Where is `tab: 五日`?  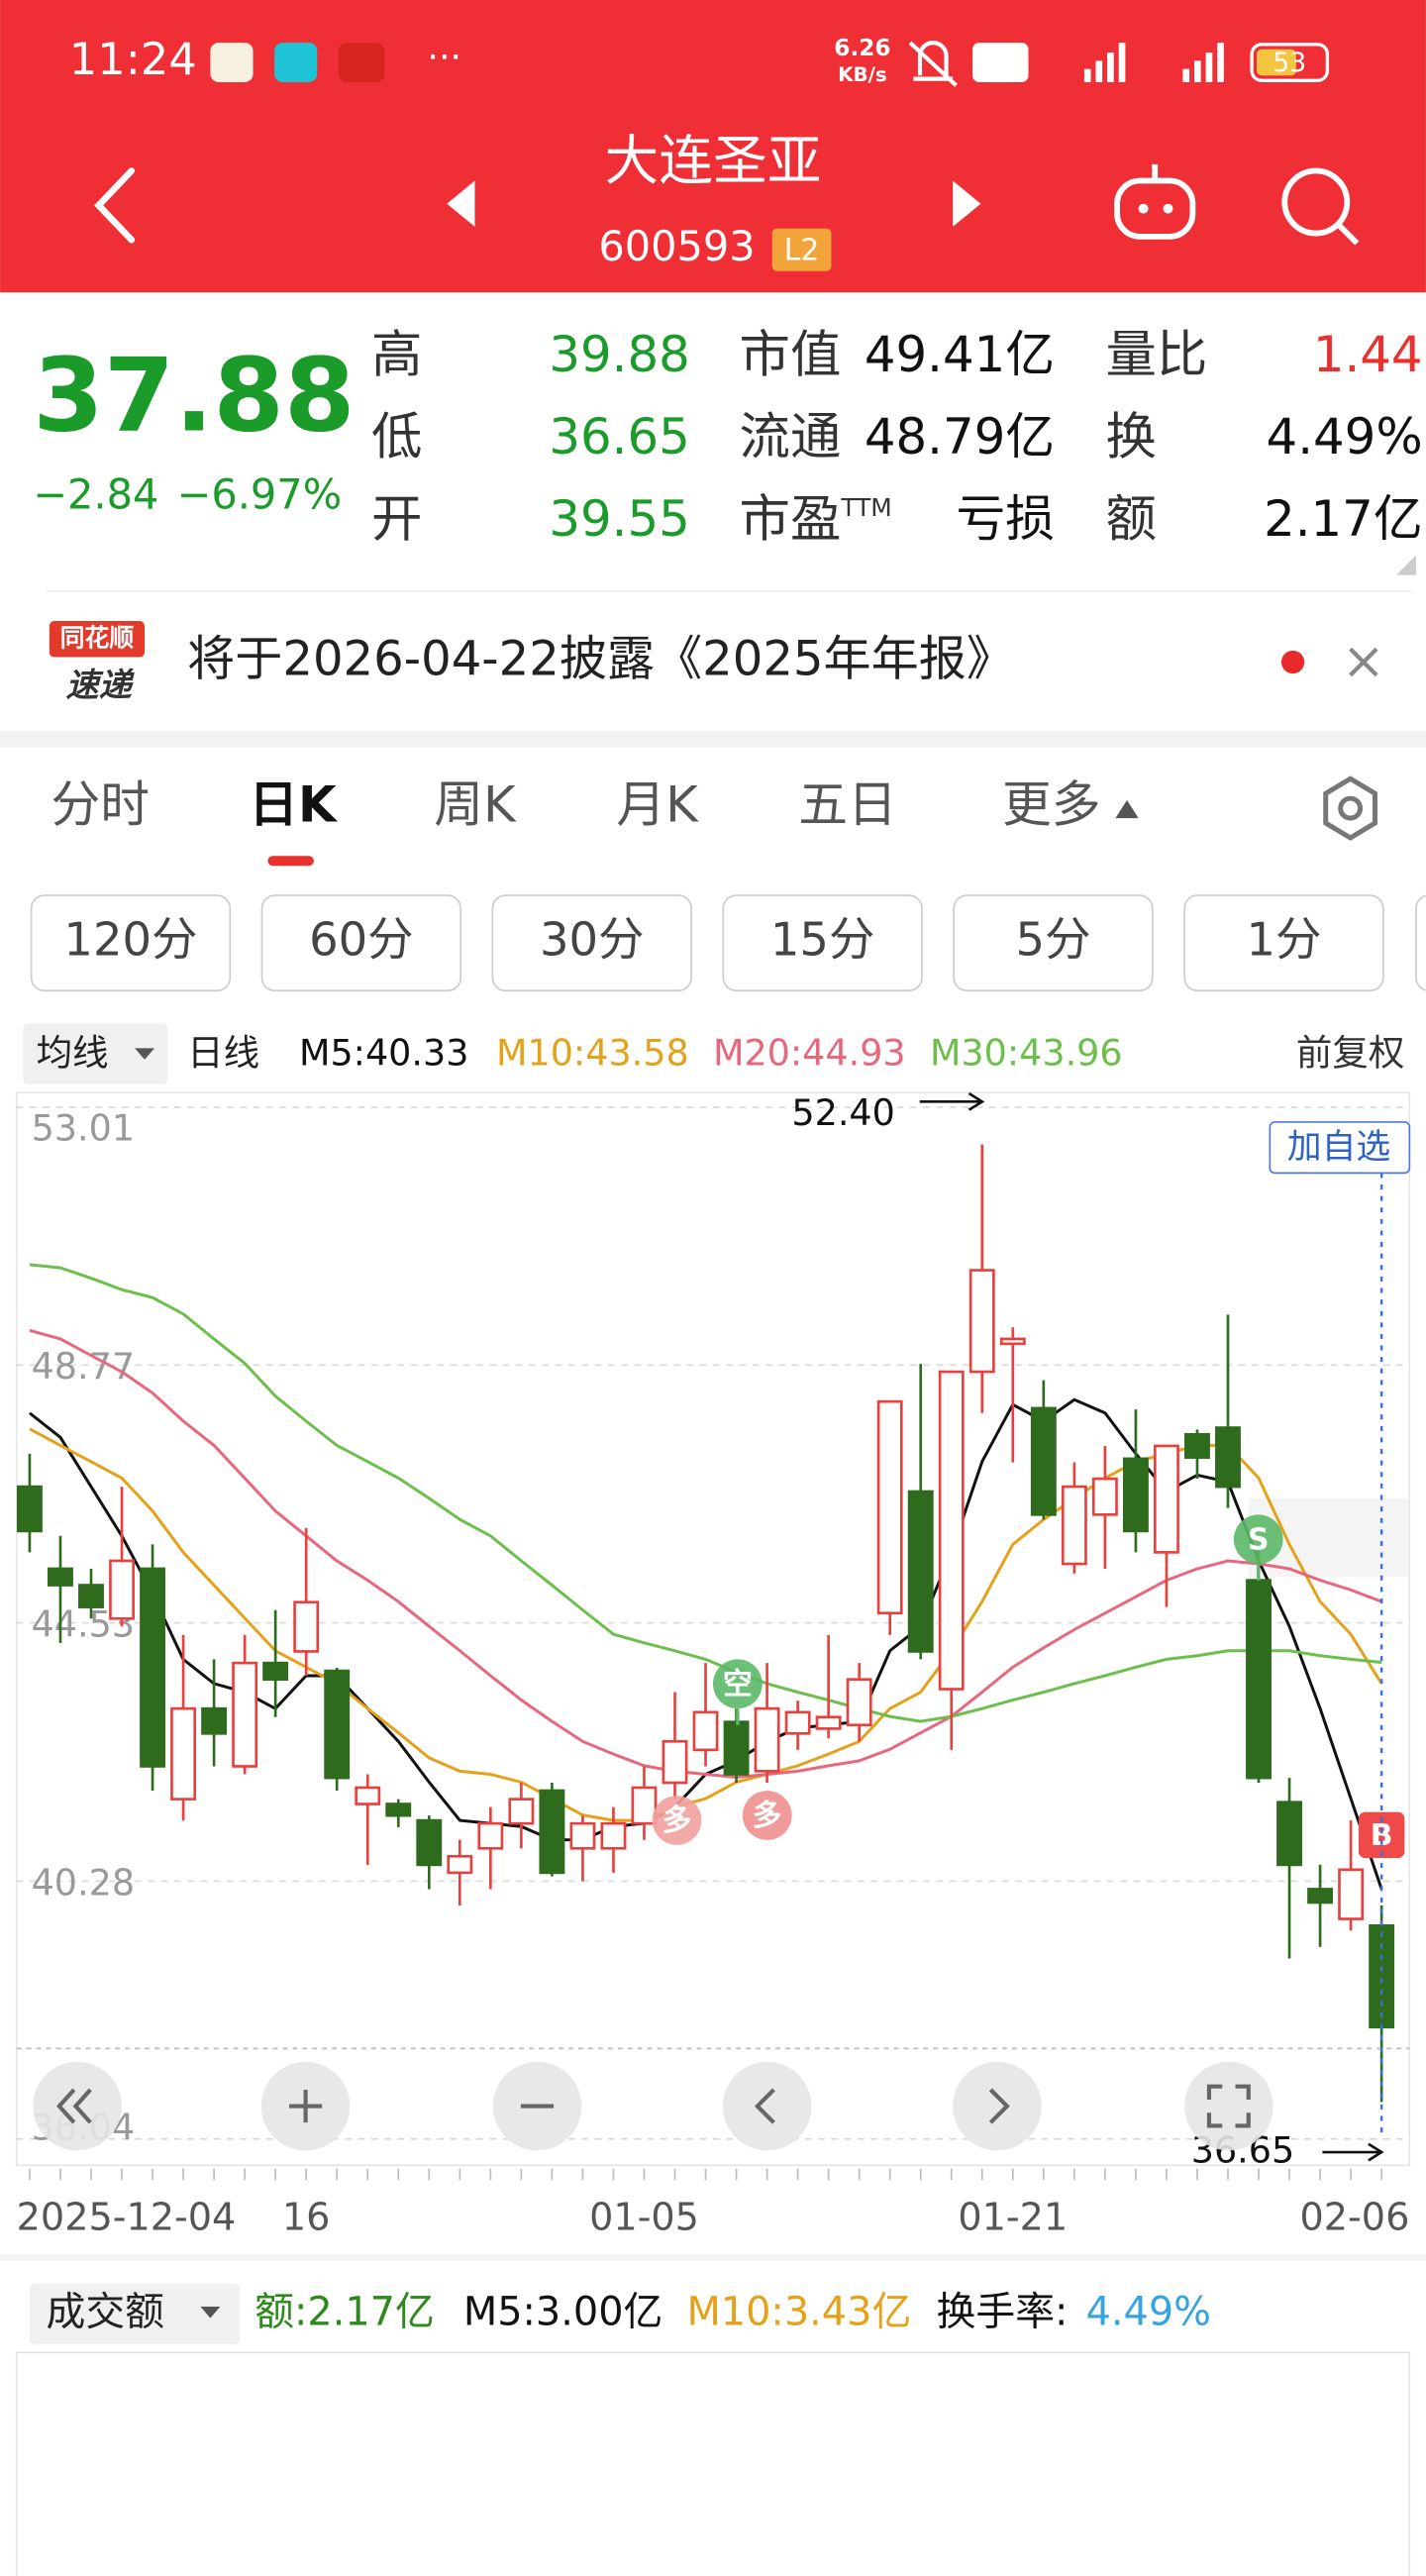
tab: 五日 is located at coordinates (847, 805).